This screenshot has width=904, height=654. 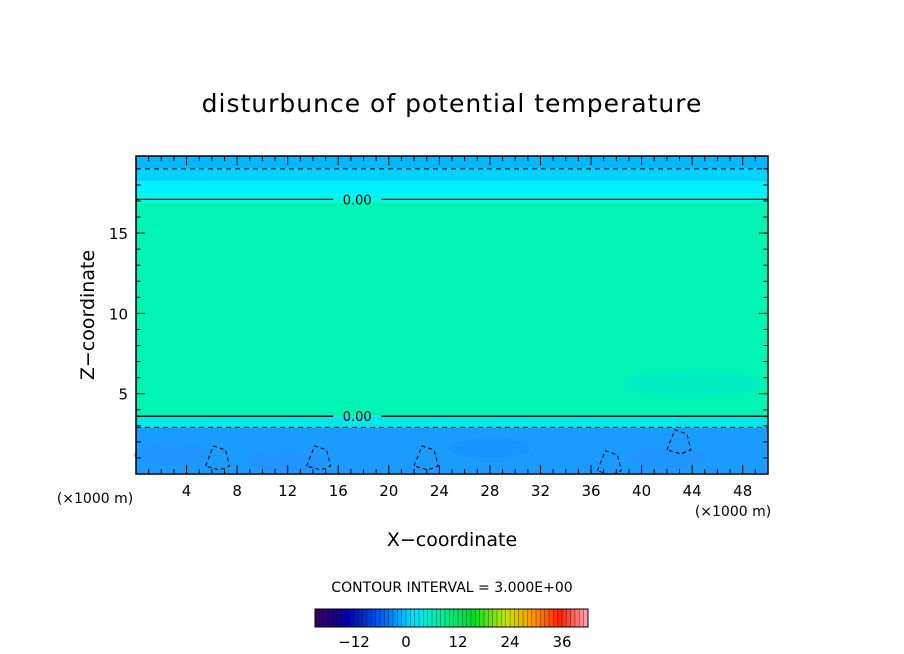 What do you see at coordinates (692, 491) in the screenshot?
I see `x-tick-label-10: 44` at bounding box center [692, 491].